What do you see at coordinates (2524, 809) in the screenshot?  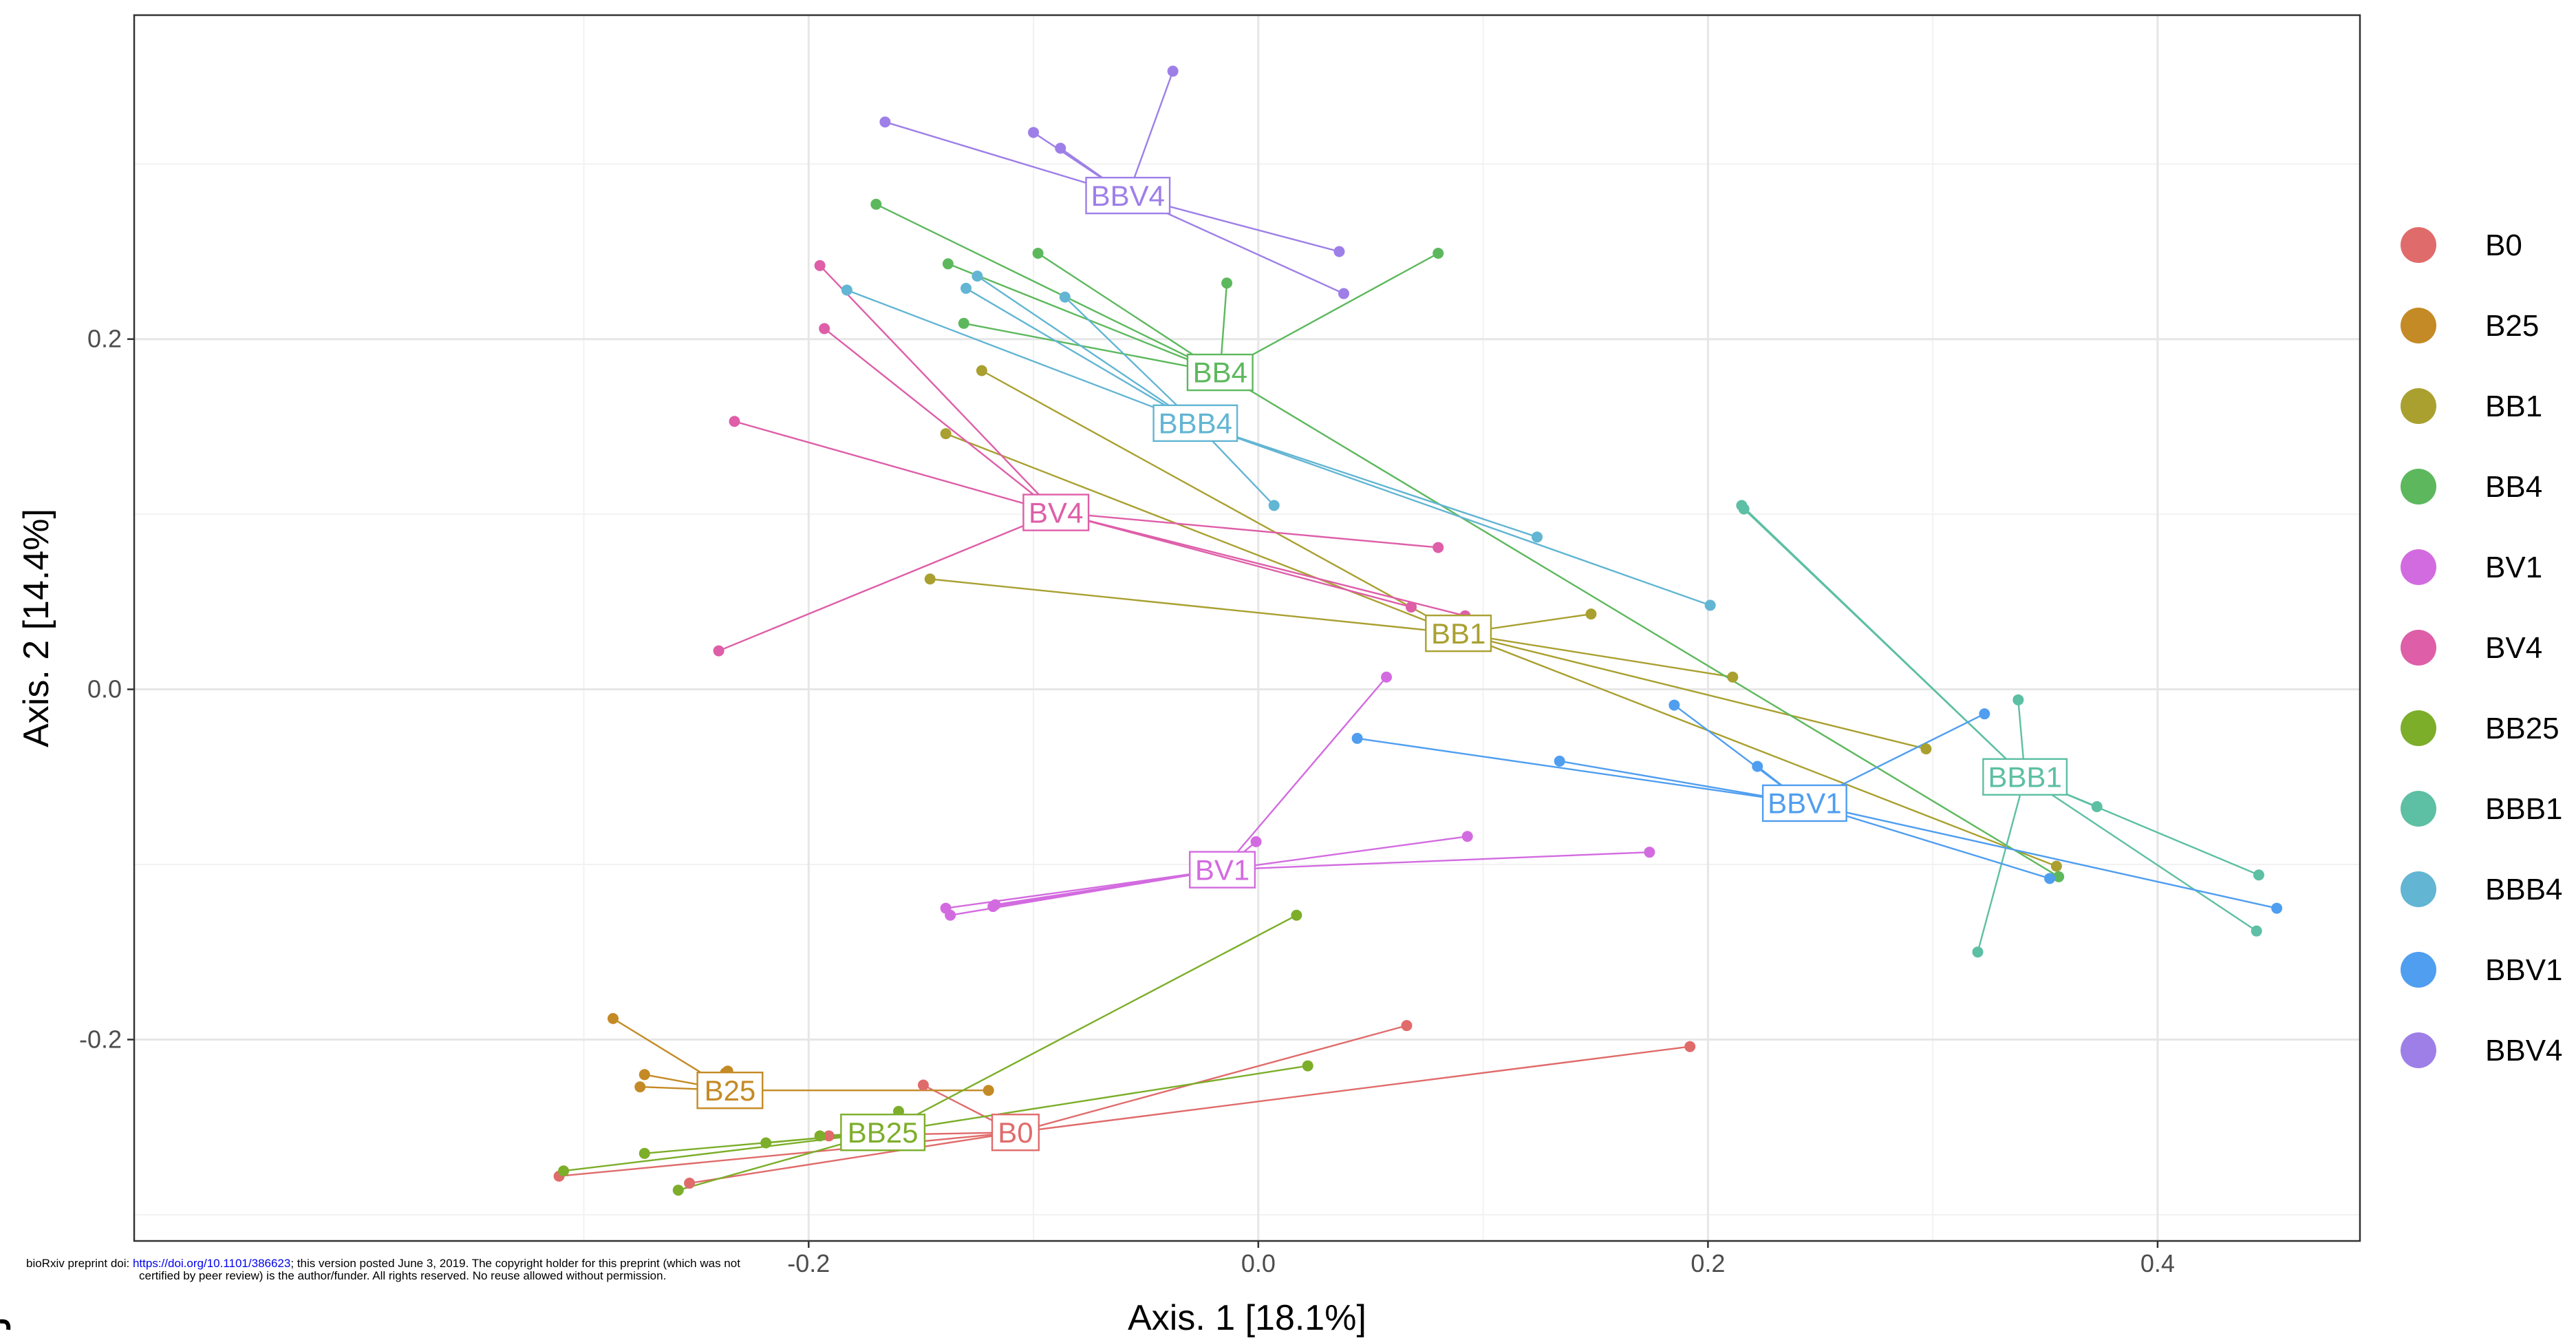 I see `legend-label-bbb1: BBB1` at bounding box center [2524, 809].